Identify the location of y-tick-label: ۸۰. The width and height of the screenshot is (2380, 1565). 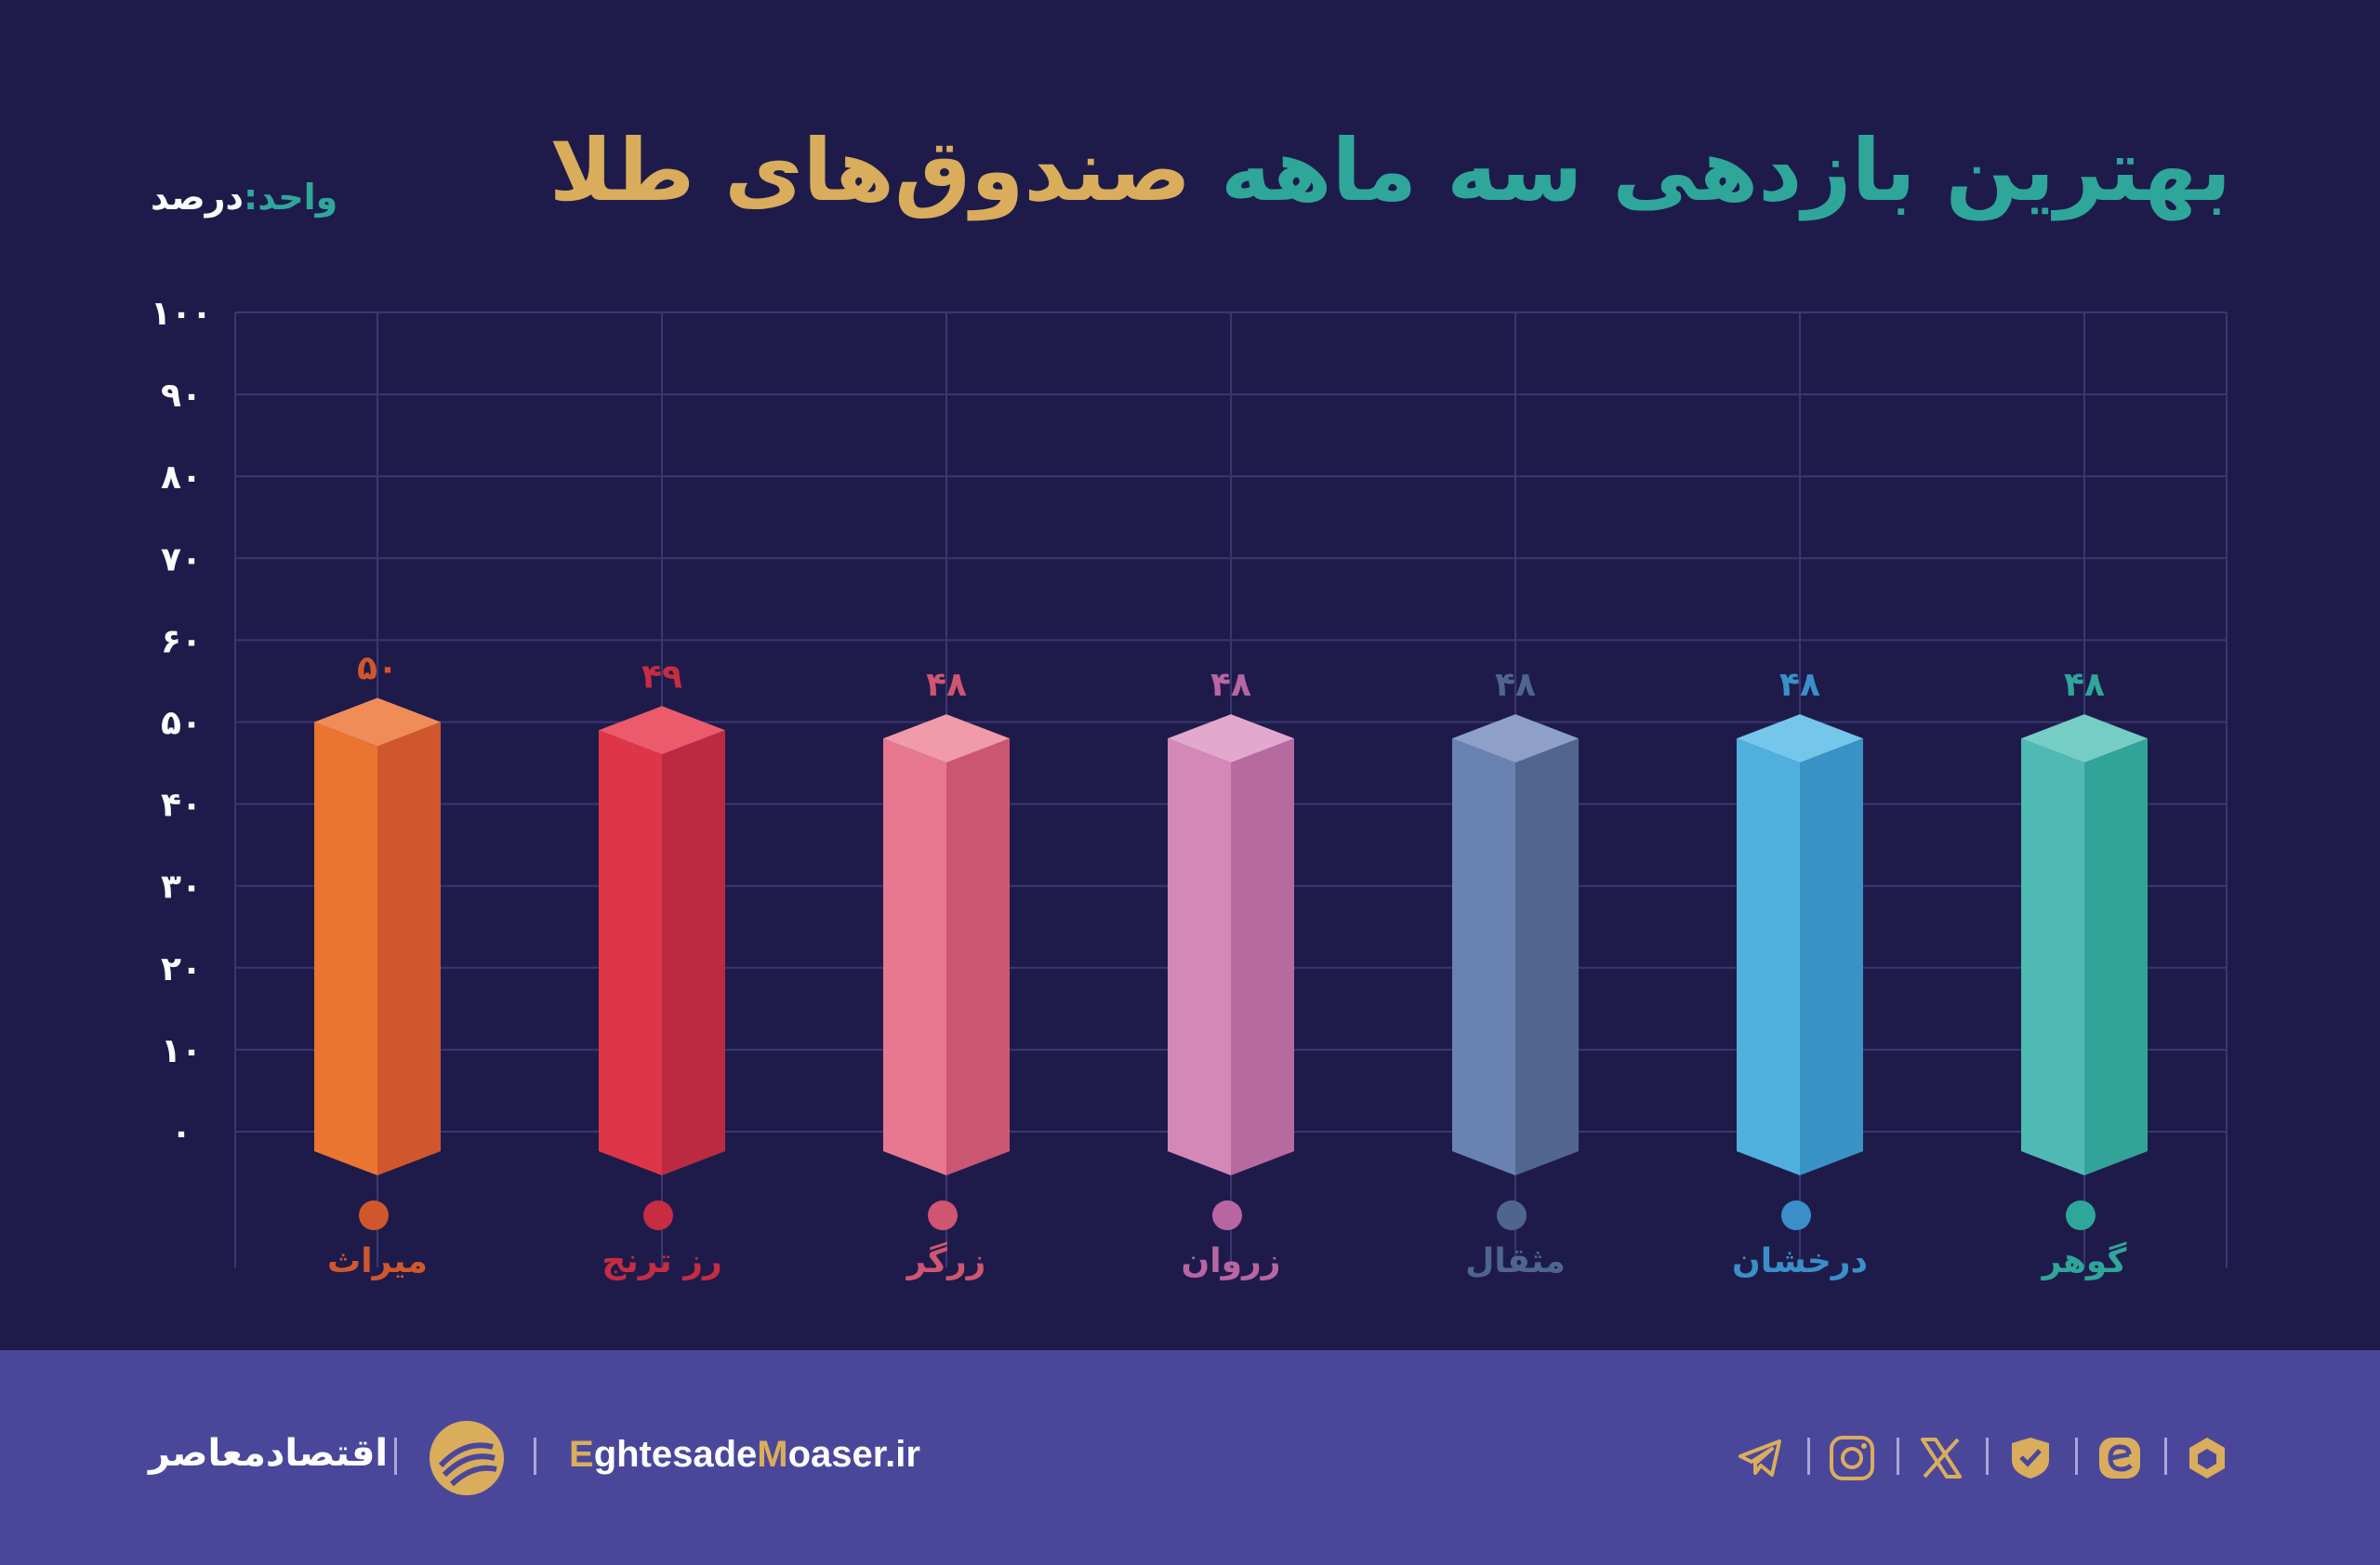
(181, 477).